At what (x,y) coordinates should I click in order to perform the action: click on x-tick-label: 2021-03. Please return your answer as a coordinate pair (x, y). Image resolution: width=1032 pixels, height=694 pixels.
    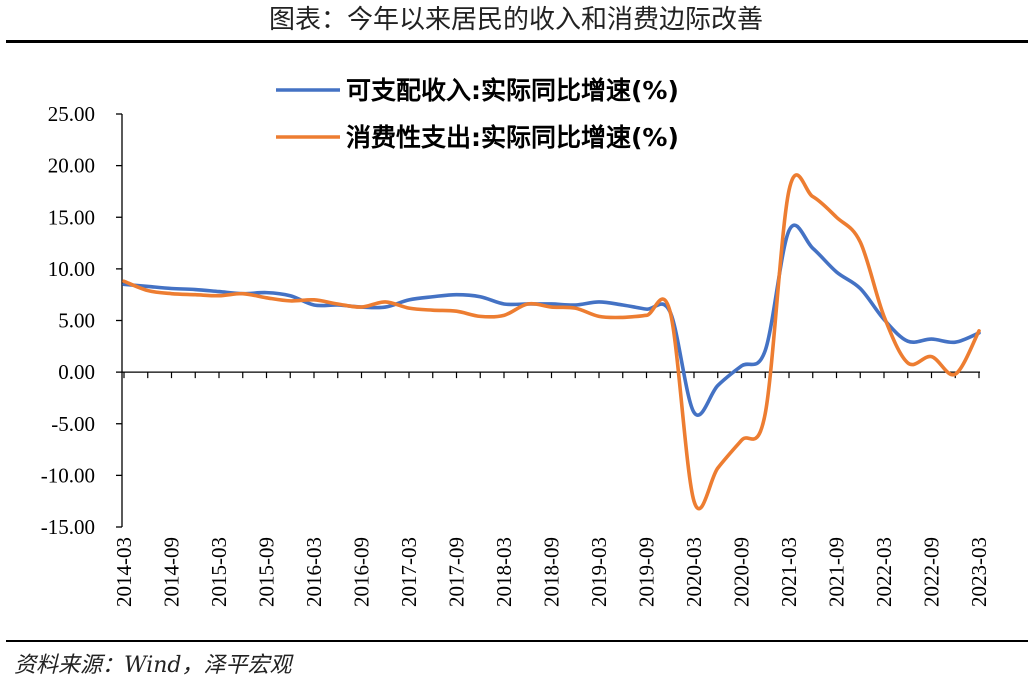
    Looking at the image, I should click on (789, 572).